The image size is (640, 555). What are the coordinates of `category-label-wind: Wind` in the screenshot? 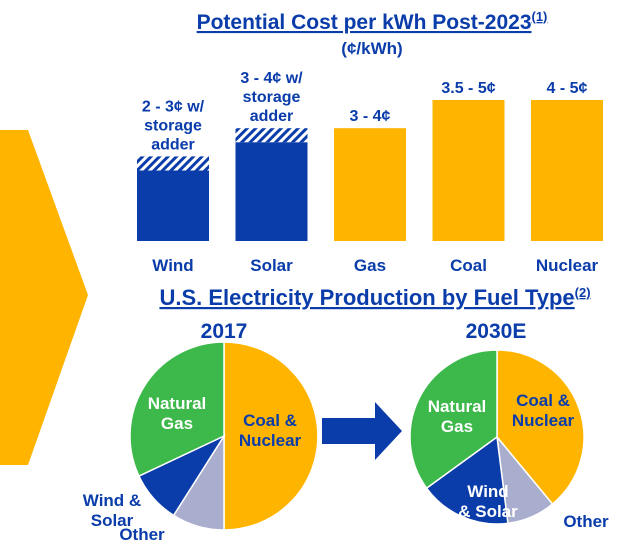 It's located at (172, 265).